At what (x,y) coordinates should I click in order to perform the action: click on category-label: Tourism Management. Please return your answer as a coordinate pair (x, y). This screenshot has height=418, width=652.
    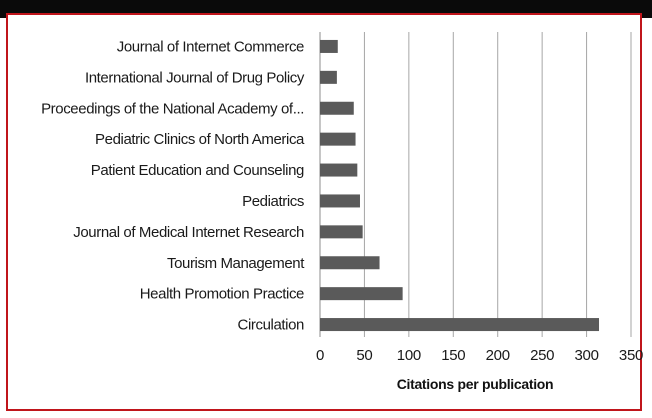
    Looking at the image, I should click on (236, 263).